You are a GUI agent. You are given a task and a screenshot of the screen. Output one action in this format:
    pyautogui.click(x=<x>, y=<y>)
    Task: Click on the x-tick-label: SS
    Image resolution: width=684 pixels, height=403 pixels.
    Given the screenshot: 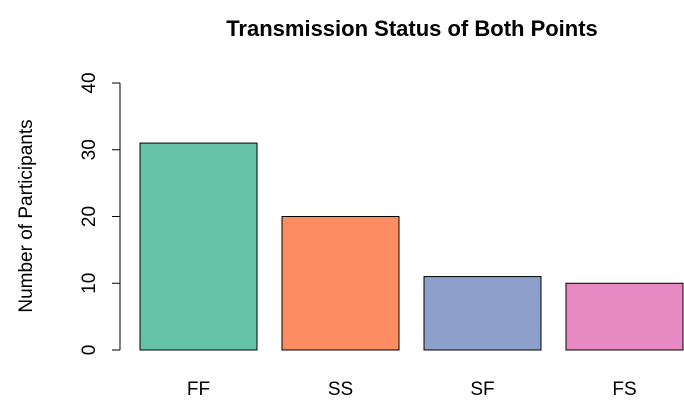 What is the action you would take?
    pyautogui.click(x=340, y=389)
    